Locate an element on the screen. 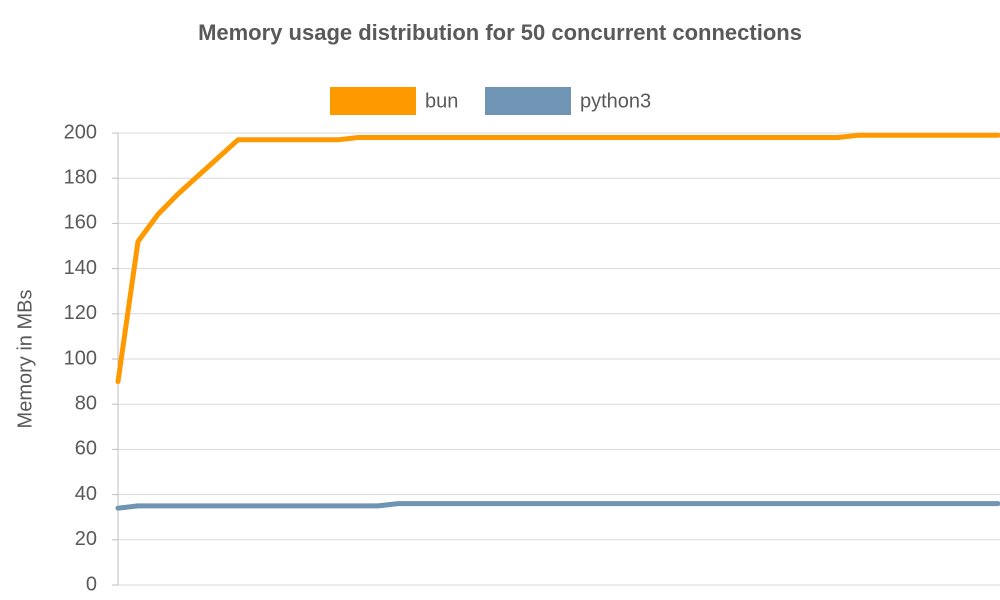 The height and width of the screenshot is (600, 1000). y-axis-label: Memory in MBs is located at coordinates (25, 359).